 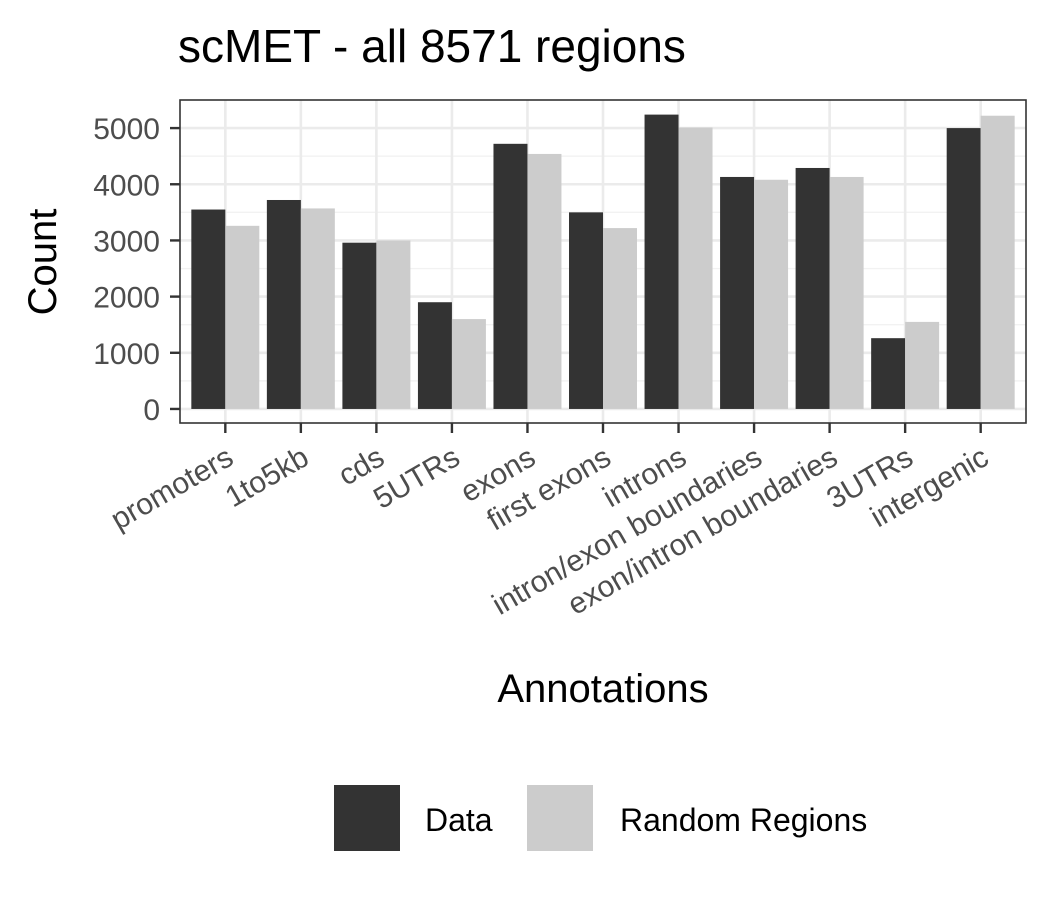 What do you see at coordinates (743, 820) in the screenshot?
I see `legend-label-random-regions: Random Regions` at bounding box center [743, 820].